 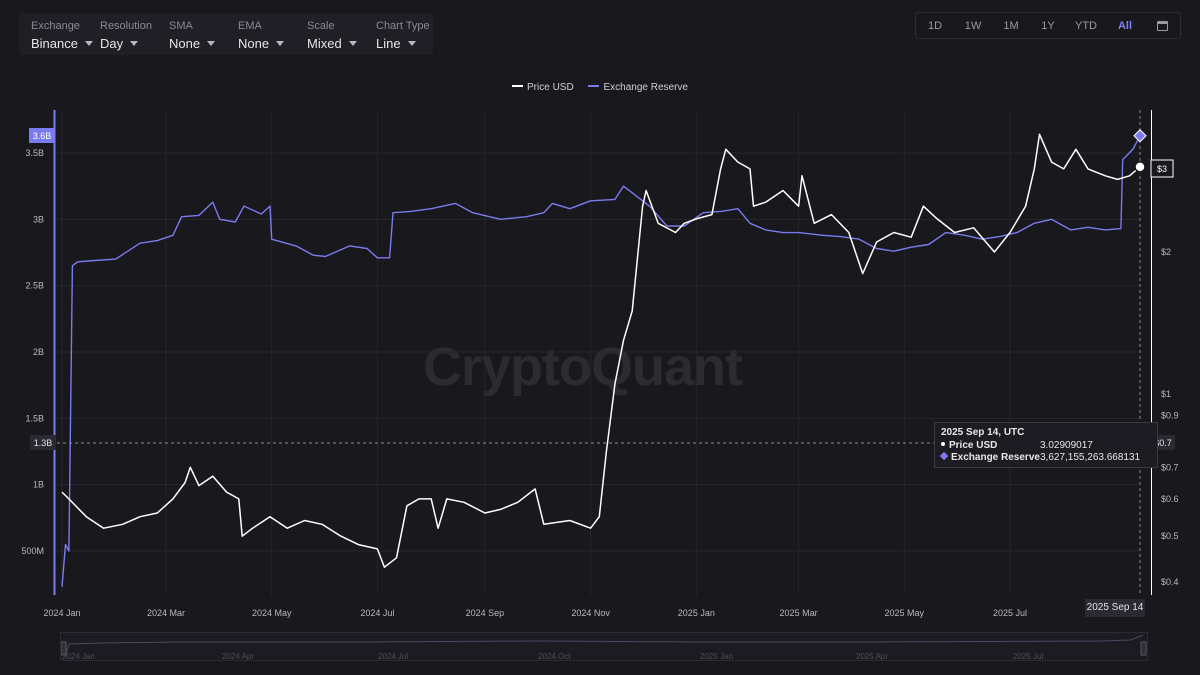 I want to click on right-current-badge, so click(x=1162, y=168).